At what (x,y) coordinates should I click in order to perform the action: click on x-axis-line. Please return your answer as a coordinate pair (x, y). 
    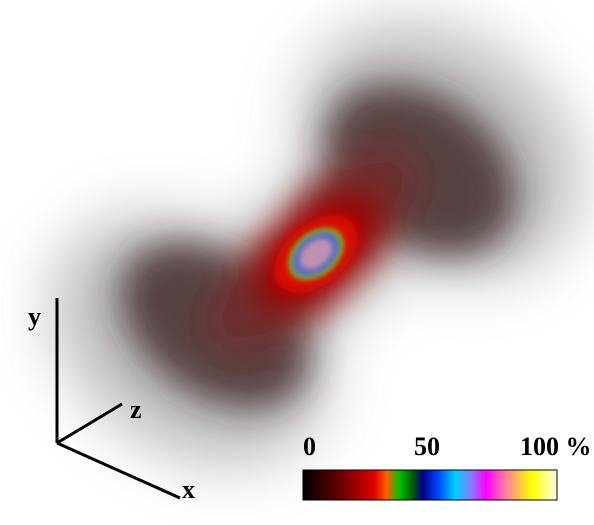
    Looking at the image, I should click on (118, 470).